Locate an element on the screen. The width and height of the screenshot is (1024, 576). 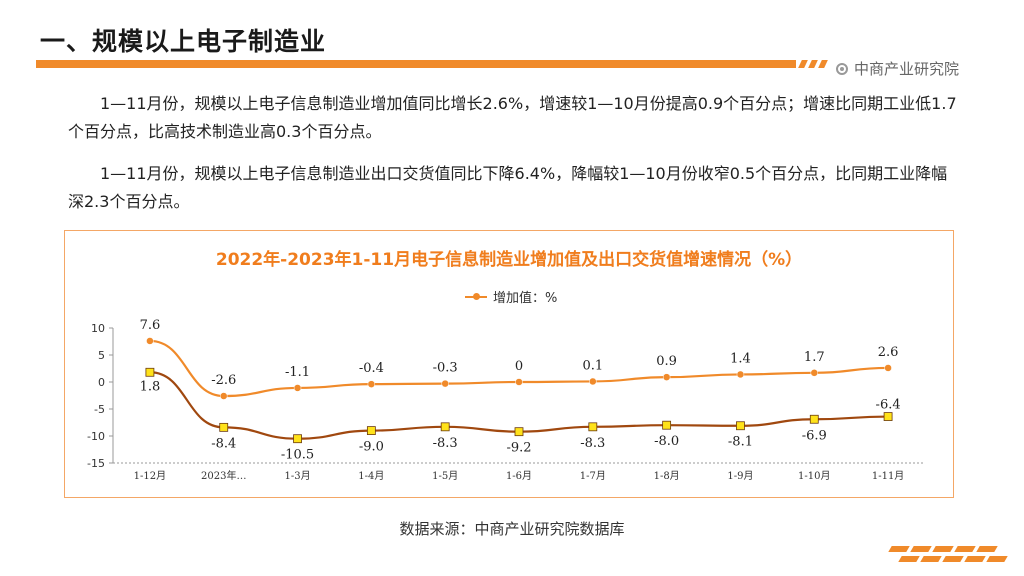
data-label-export: -9.0 is located at coordinates (371, 447).